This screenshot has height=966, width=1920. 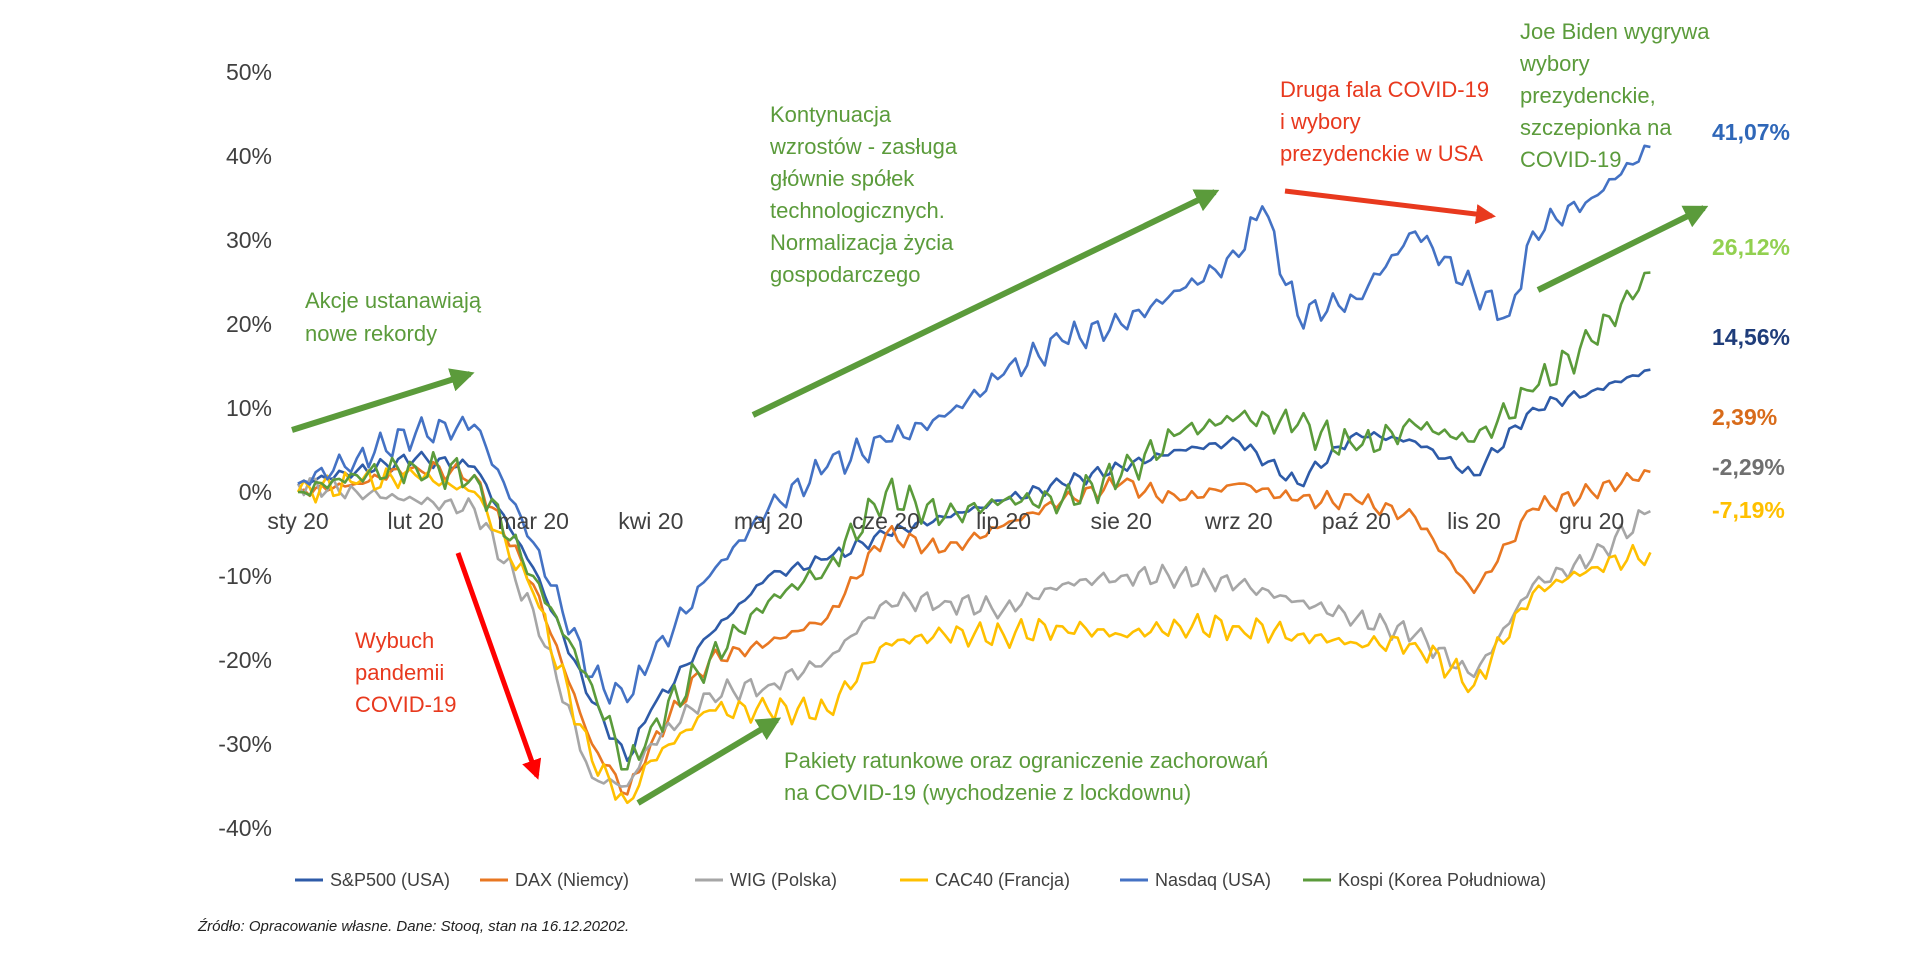 I want to click on y-tick-label: -40%, so click(x=245, y=828).